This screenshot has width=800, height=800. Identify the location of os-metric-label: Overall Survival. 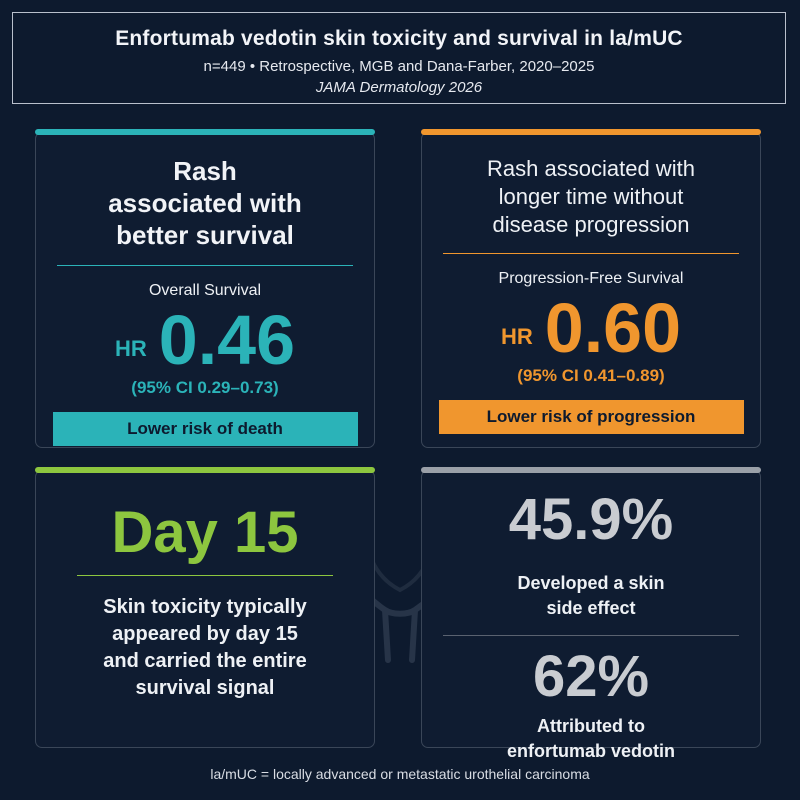
(205, 290).